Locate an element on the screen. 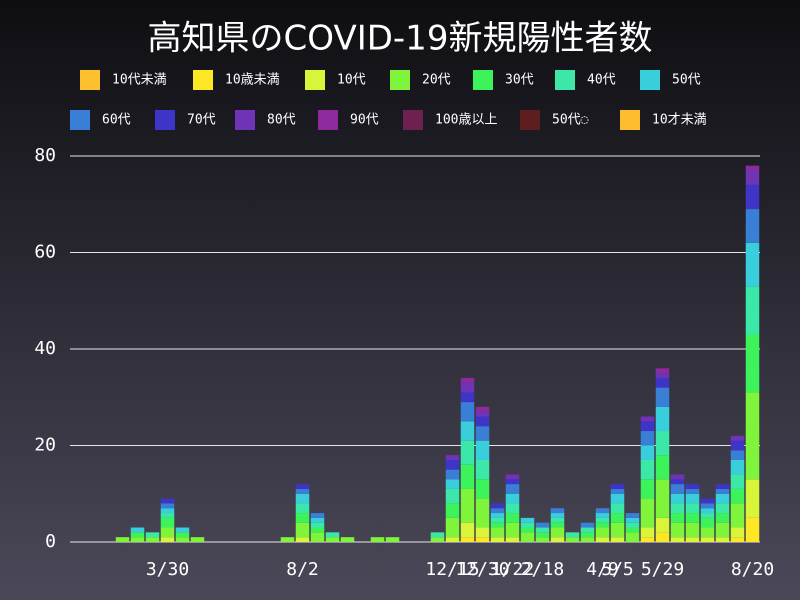 This screenshot has width=800, height=604. legend-label: 50代◌ is located at coordinates (570, 120).